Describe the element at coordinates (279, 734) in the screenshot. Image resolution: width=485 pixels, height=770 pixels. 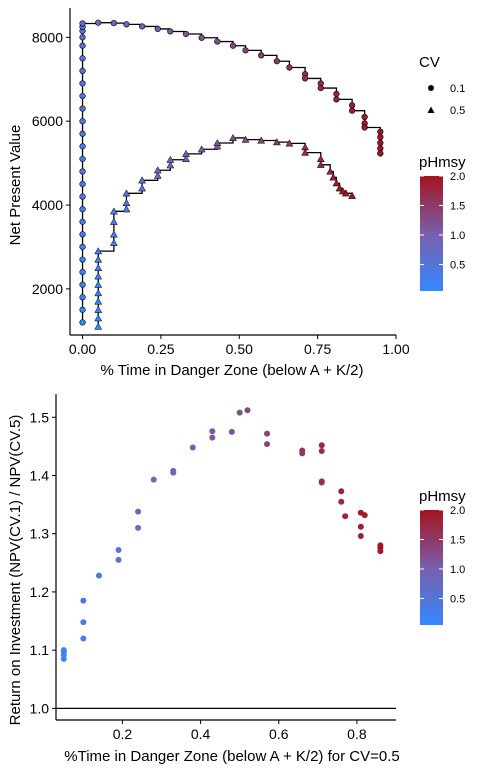
I see `x-tick-label: 0.6` at that location.